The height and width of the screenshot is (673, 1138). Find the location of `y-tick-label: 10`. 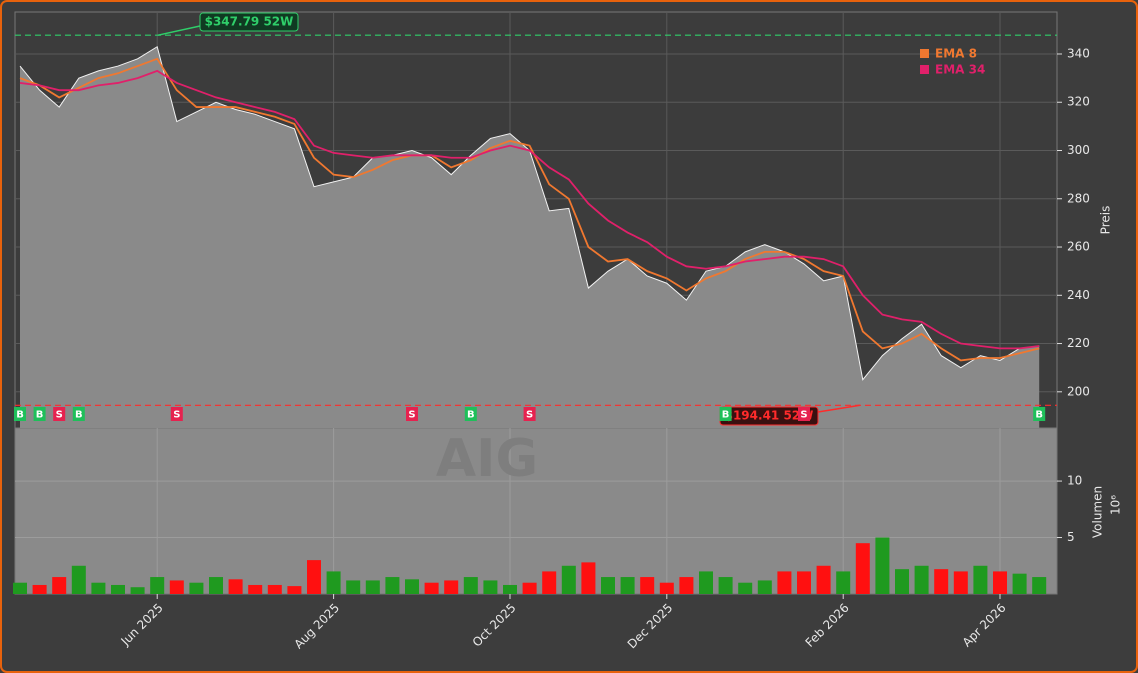

y-tick-label: 10 is located at coordinates (1074, 481).